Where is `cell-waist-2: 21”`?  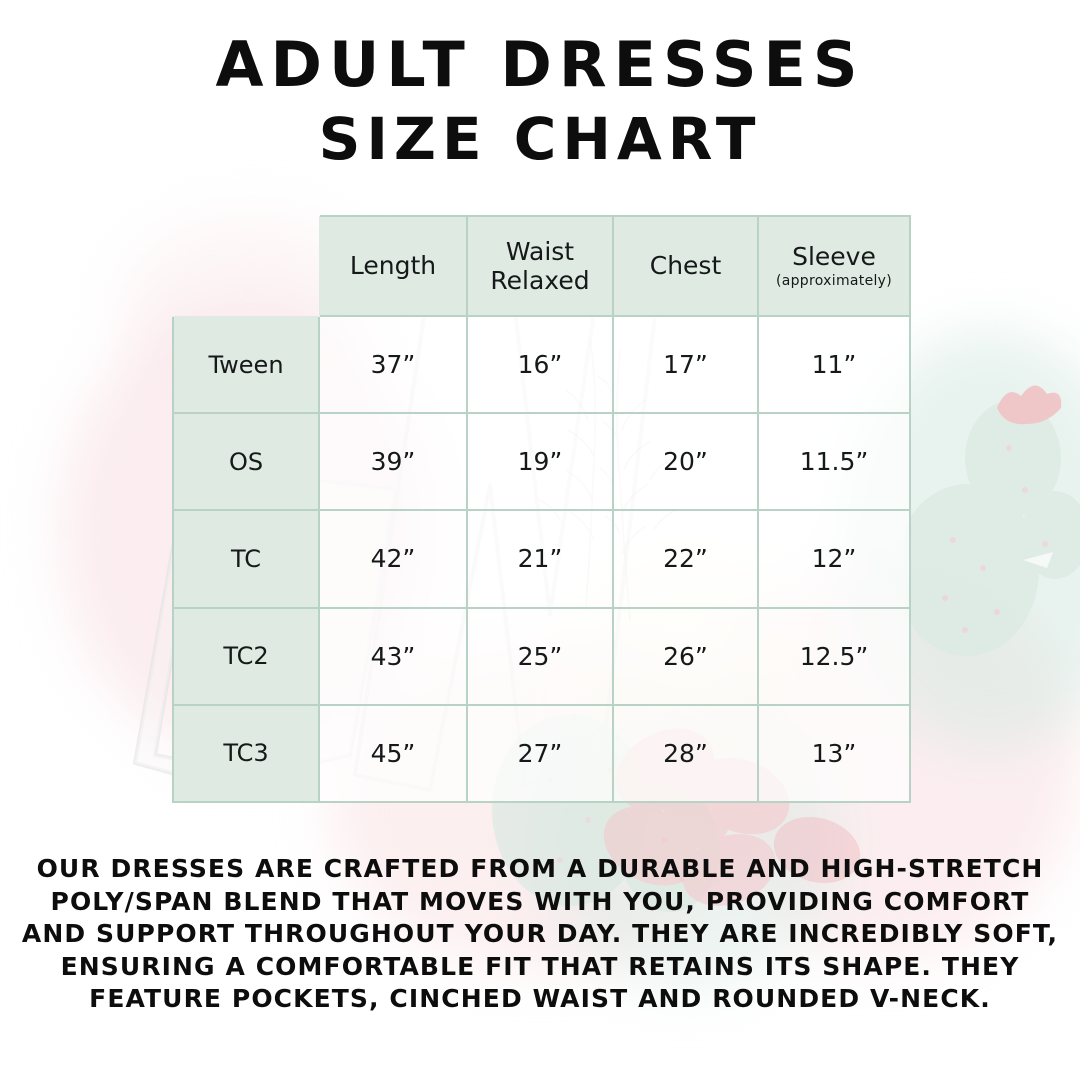
cell-waist-2: 21” is located at coordinates (540, 559).